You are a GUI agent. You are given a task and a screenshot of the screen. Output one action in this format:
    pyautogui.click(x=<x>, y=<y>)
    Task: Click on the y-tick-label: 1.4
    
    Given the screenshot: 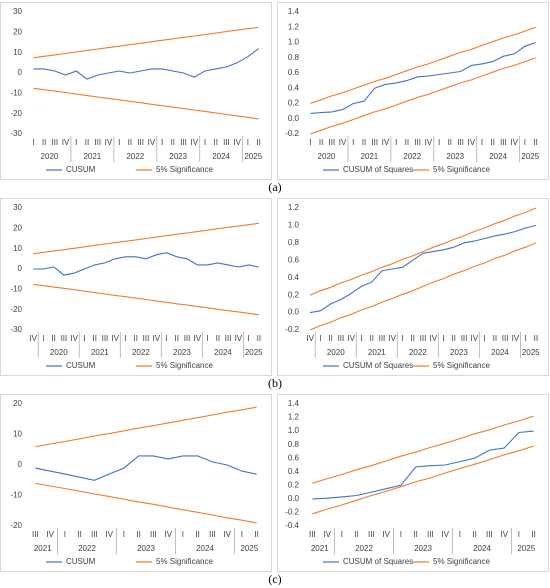 What is the action you would take?
    pyautogui.click(x=294, y=11)
    